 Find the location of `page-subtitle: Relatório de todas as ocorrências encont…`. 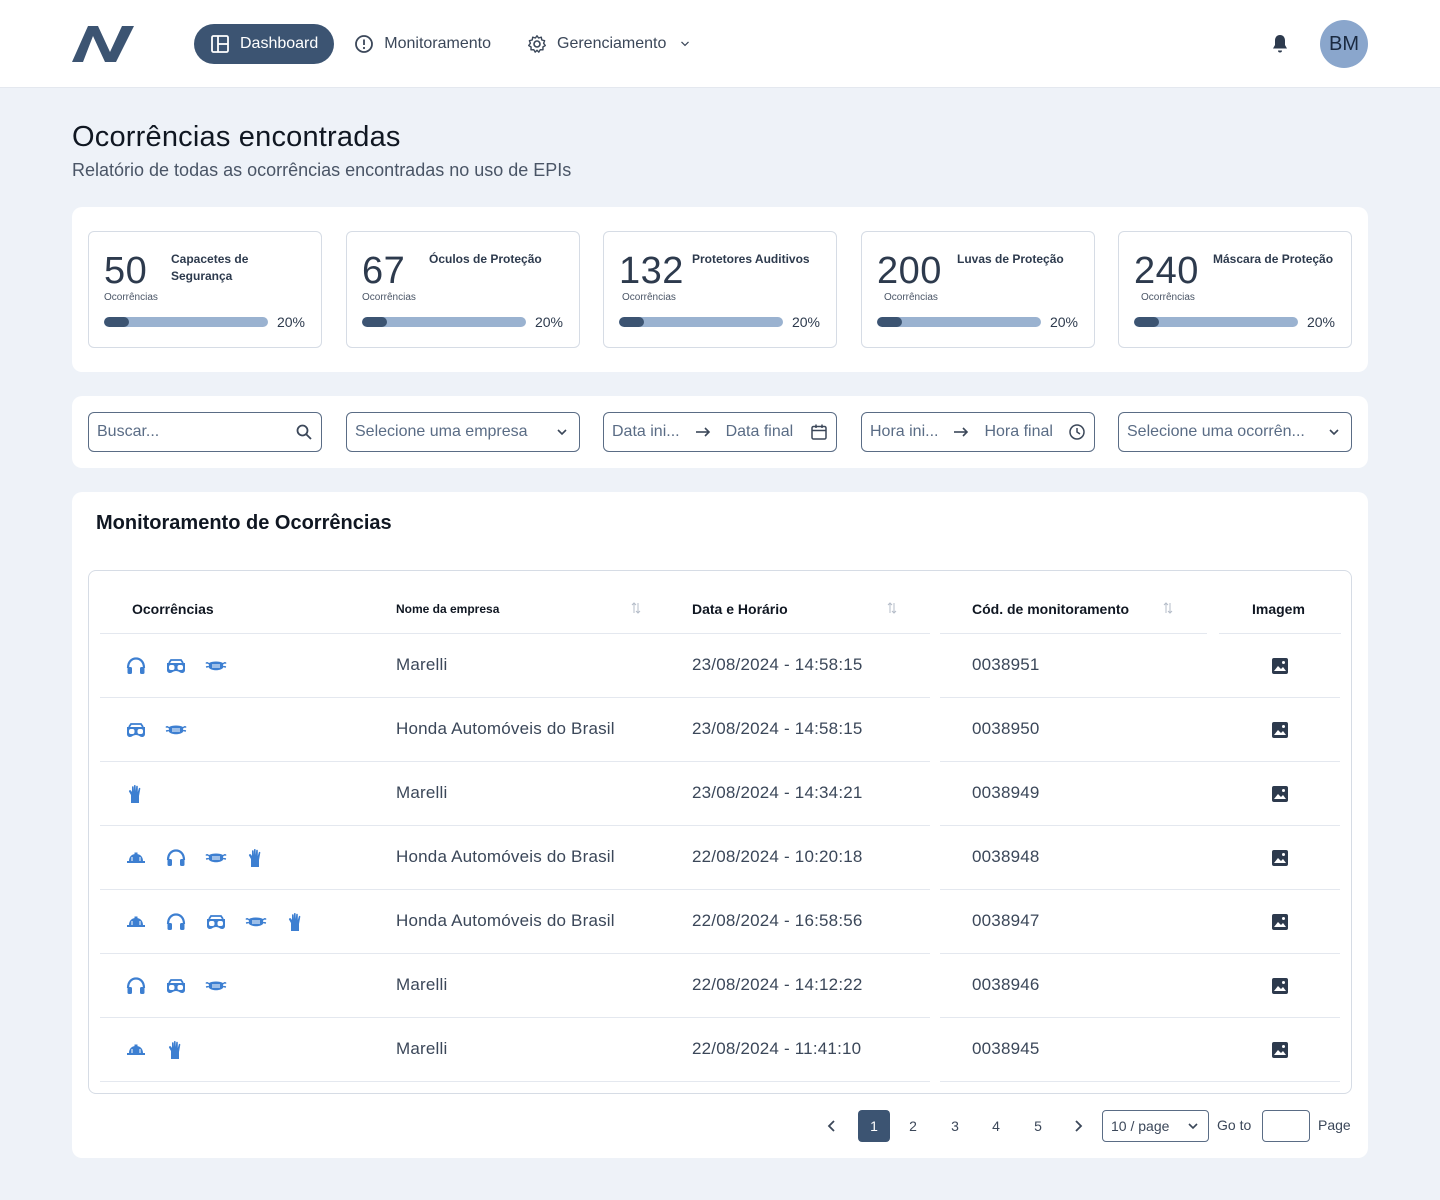

page-subtitle: Relatório de todas as ocorrências encont… is located at coordinates (322, 170).